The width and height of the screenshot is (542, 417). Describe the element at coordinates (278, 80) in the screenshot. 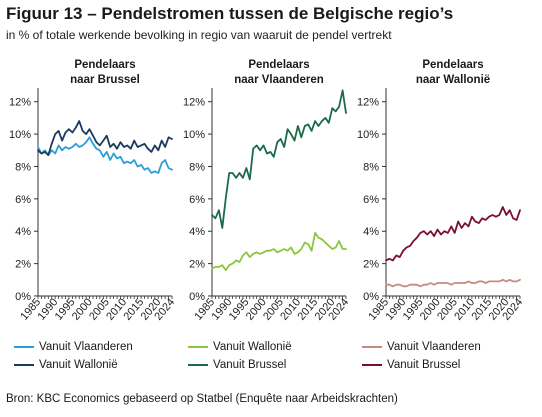

I see `panel-title-vlaanderen-line-2: naar Vlaanderen` at that location.